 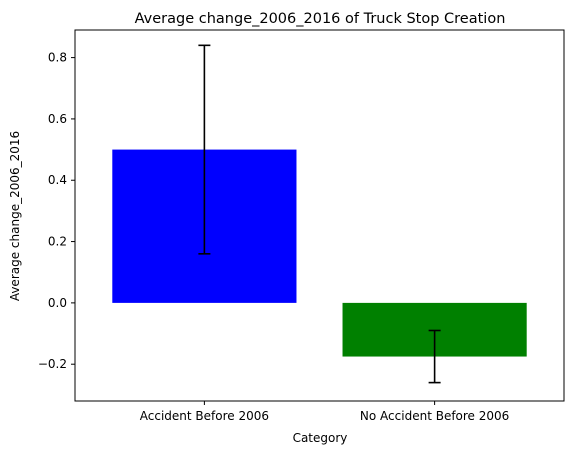 What do you see at coordinates (57, 180) in the screenshot?
I see `y-tick-label: 0.4` at bounding box center [57, 180].